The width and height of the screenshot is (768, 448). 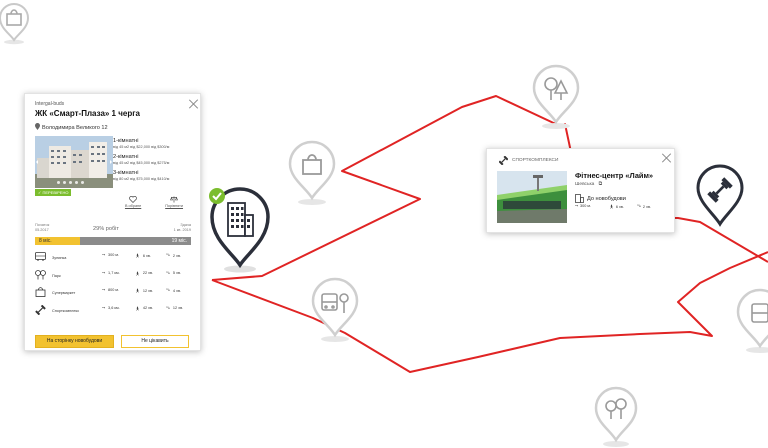 I want to click on not-interested-button: Не цікавить, so click(x=155, y=341).